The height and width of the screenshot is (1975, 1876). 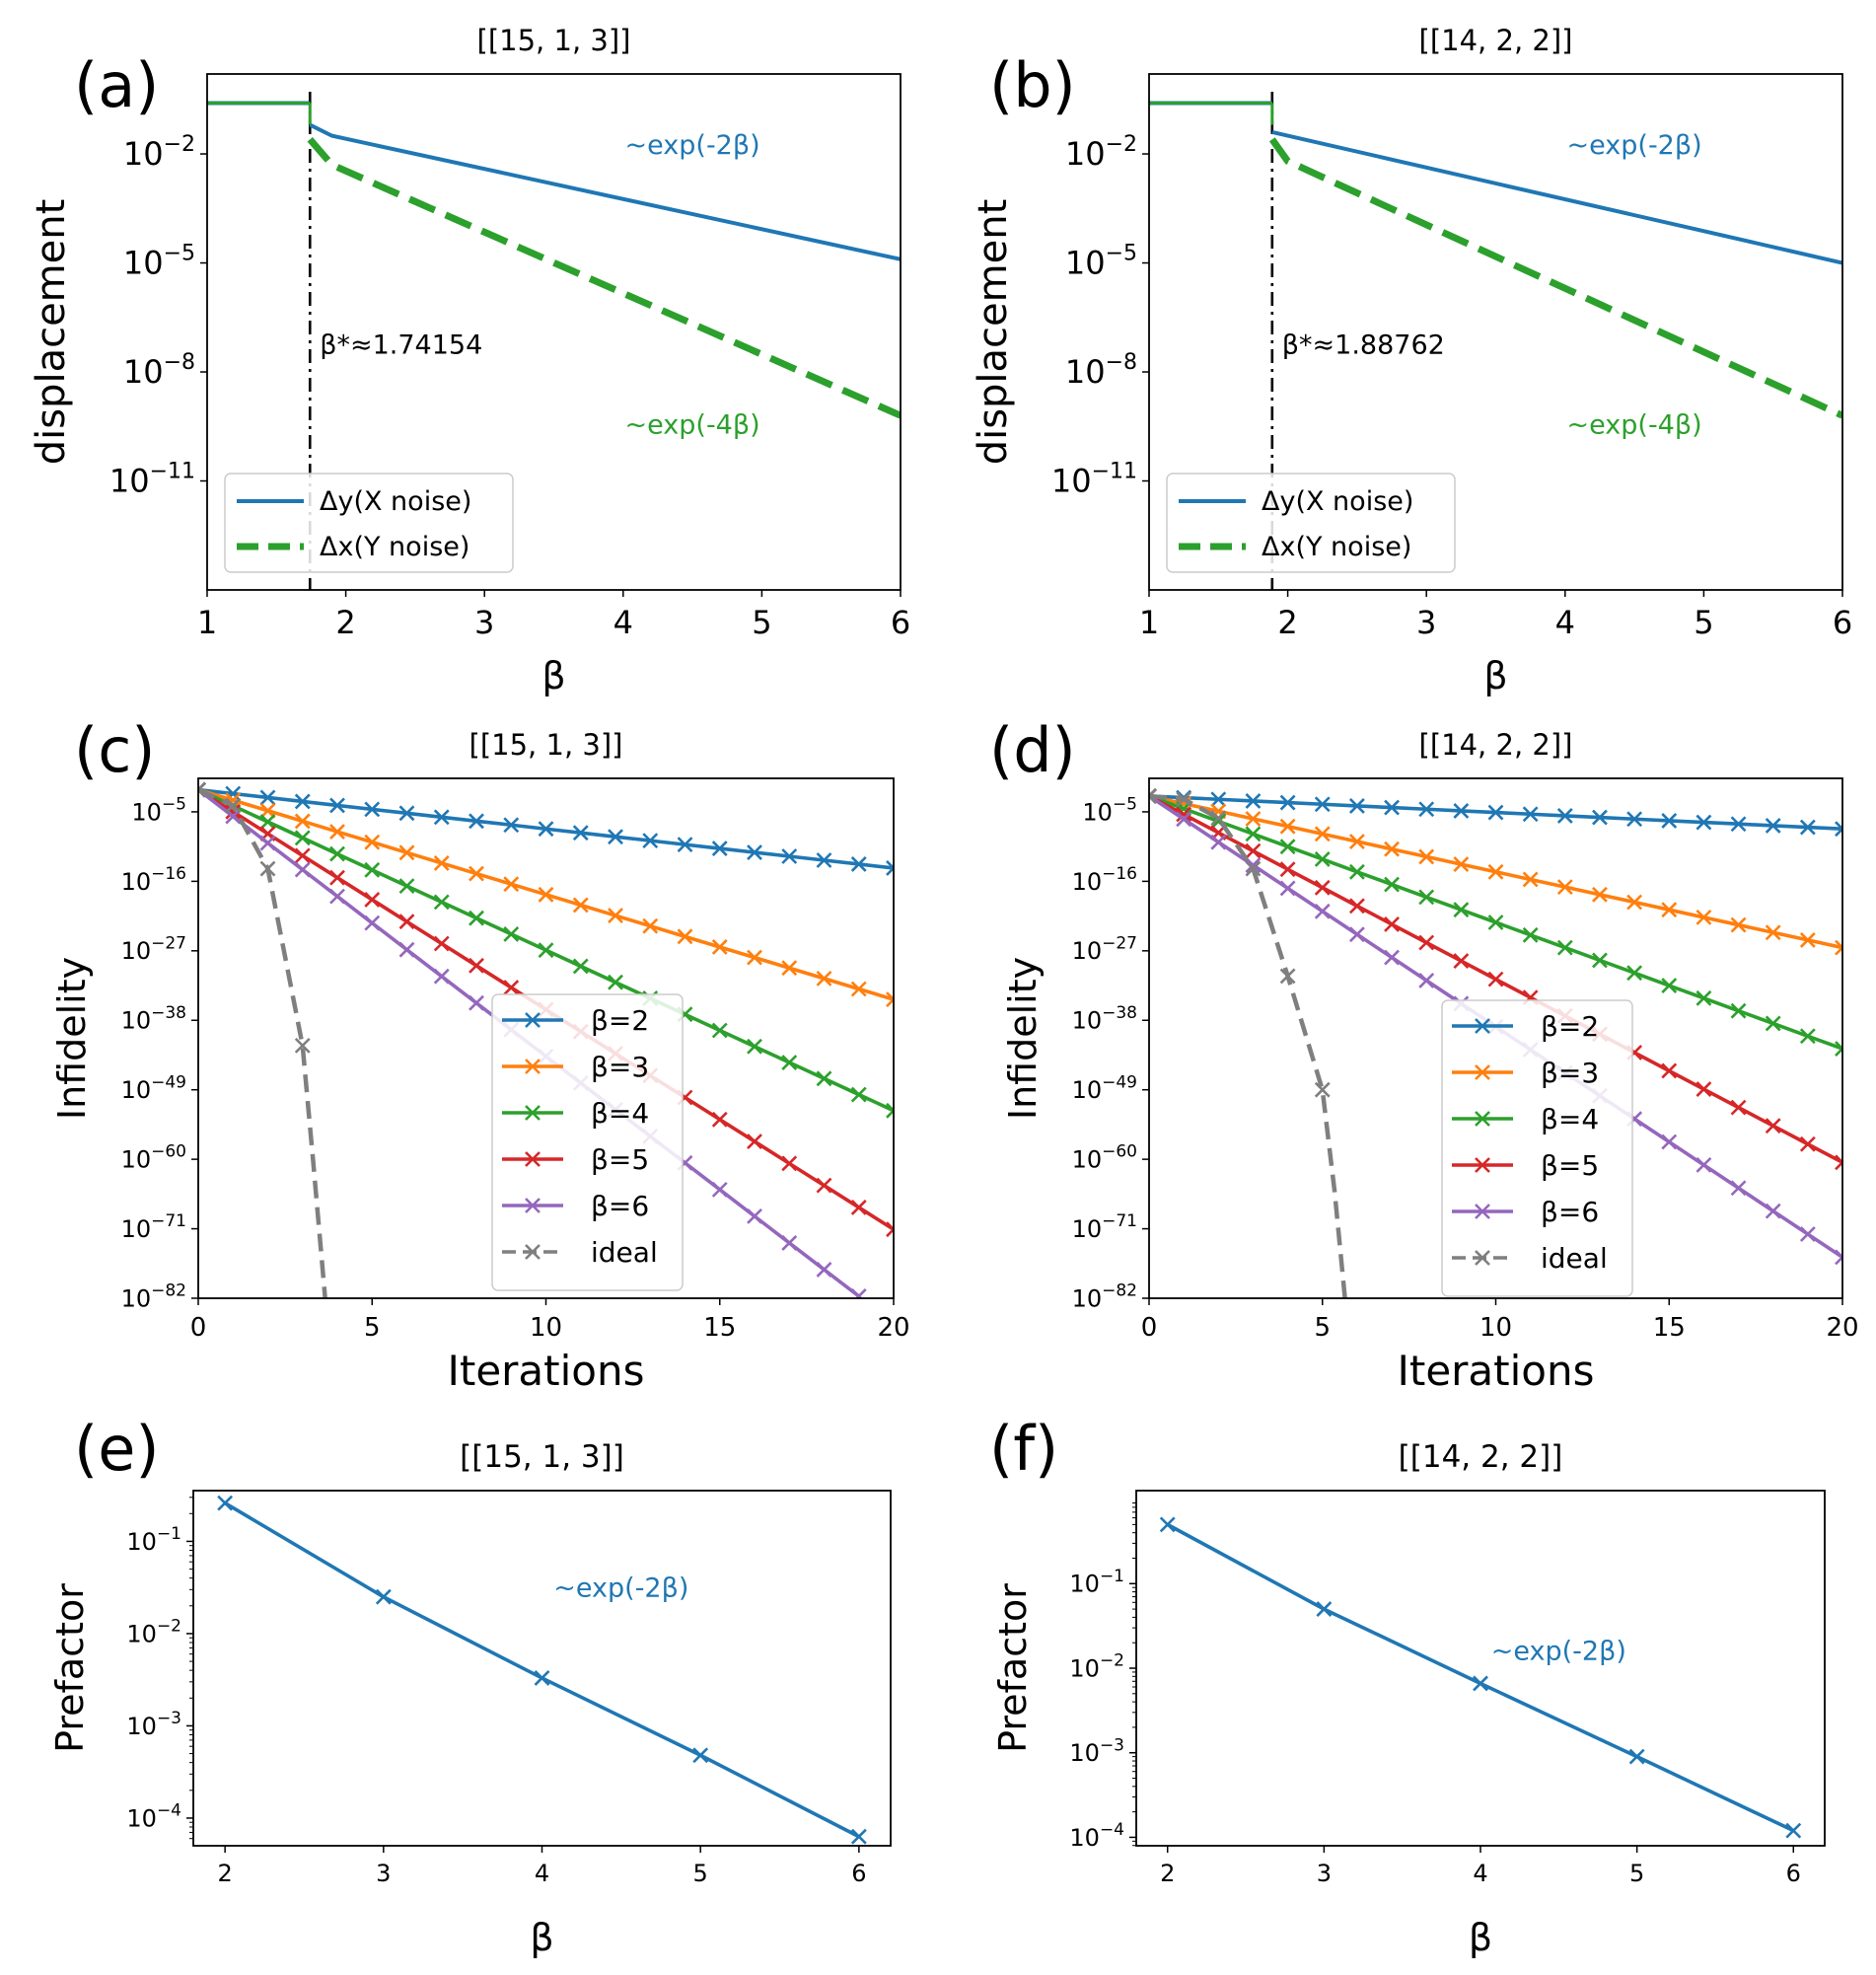 I want to click on panel-d-xlabel: Iterations, so click(x=1495, y=1371).